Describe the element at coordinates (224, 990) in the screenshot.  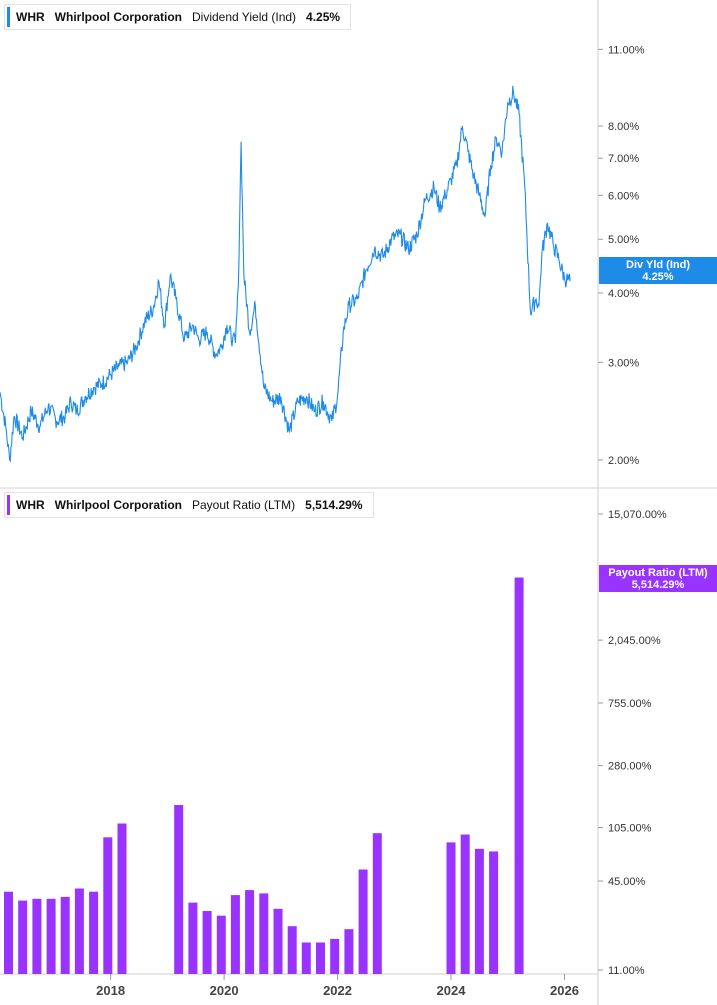
I see `x-tick-label: 2020` at that location.